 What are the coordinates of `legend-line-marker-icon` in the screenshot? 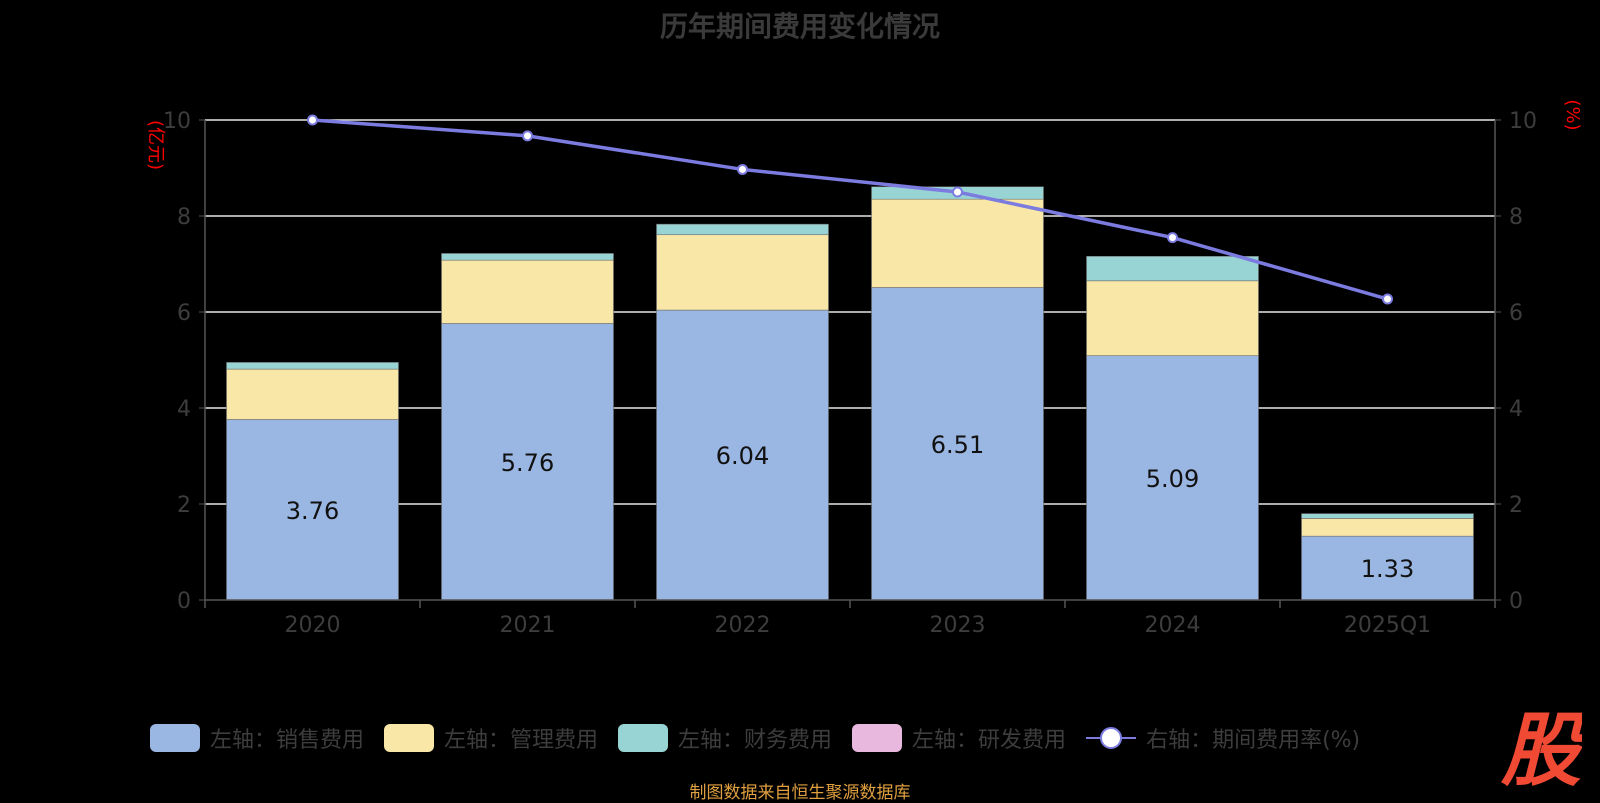 It's located at (1111, 738).